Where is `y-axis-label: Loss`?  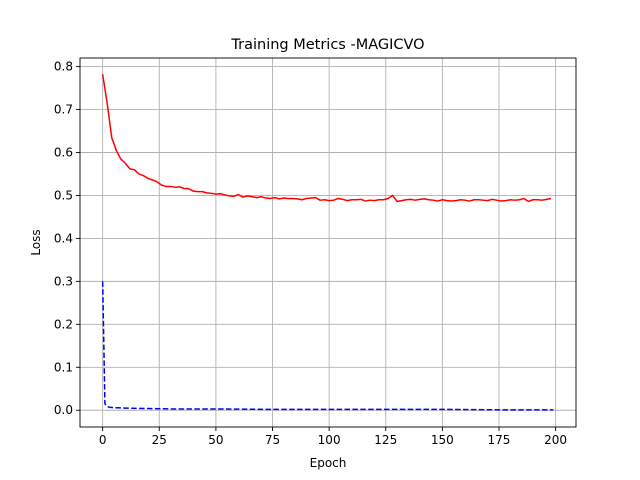 y-axis-label: Loss is located at coordinates (36, 242).